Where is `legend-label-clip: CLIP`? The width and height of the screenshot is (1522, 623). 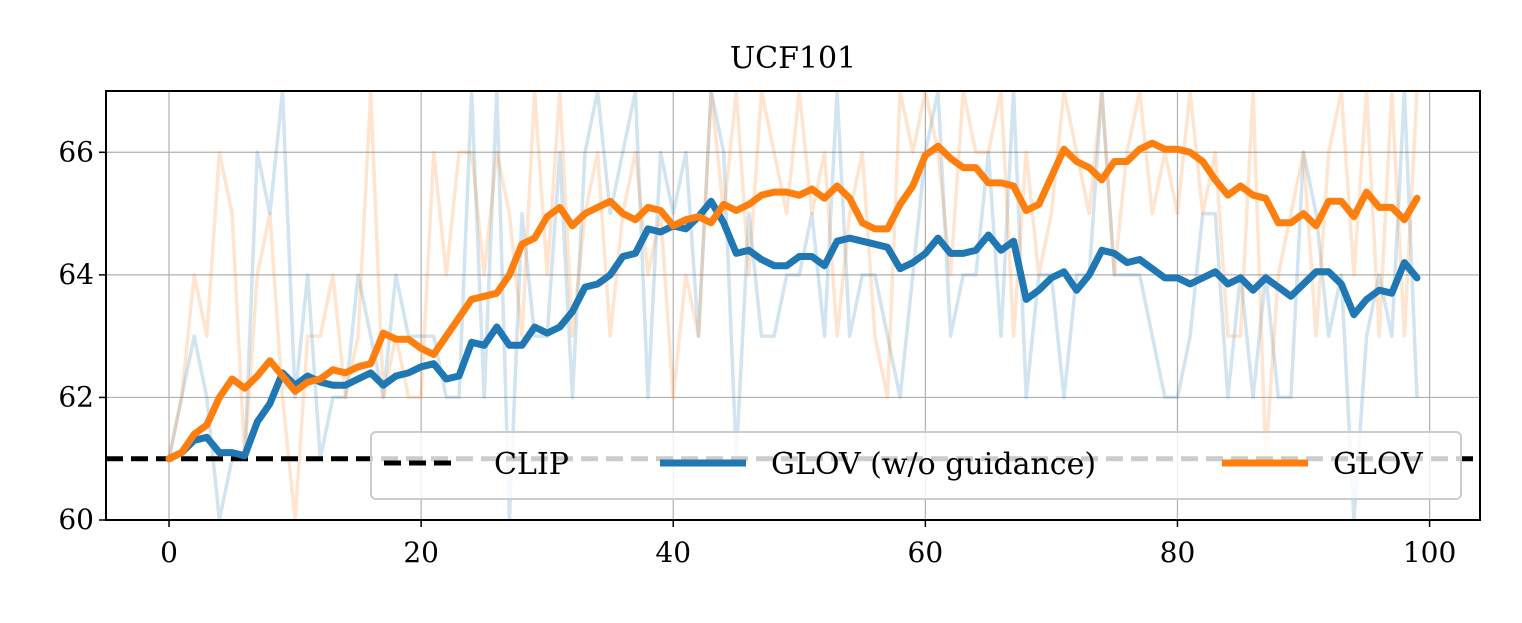 legend-label-clip: CLIP is located at coordinates (531, 464).